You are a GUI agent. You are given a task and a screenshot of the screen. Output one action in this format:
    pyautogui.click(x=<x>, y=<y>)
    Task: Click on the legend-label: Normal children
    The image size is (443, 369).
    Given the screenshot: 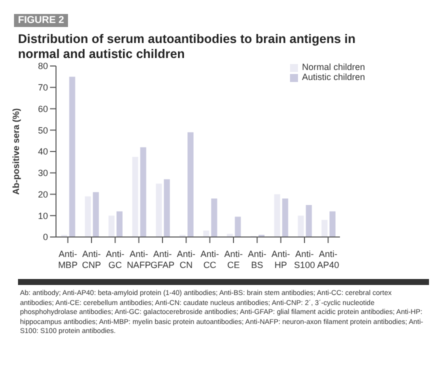 What is the action you would take?
    pyautogui.click(x=333, y=67)
    